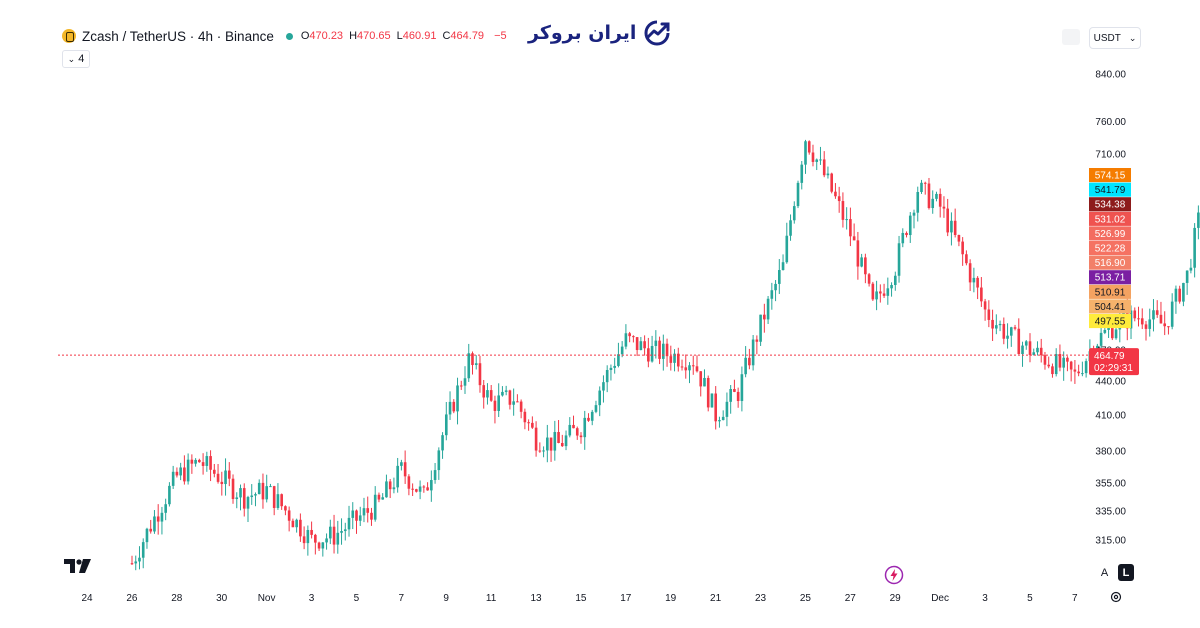 Image resolution: width=1200 pixels, height=628 pixels. What do you see at coordinates (1126, 572) in the screenshot?
I see `log-scale-button: L` at bounding box center [1126, 572].